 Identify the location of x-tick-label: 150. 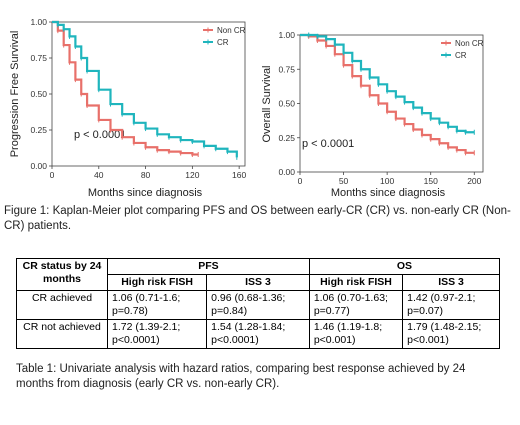
(431, 181).